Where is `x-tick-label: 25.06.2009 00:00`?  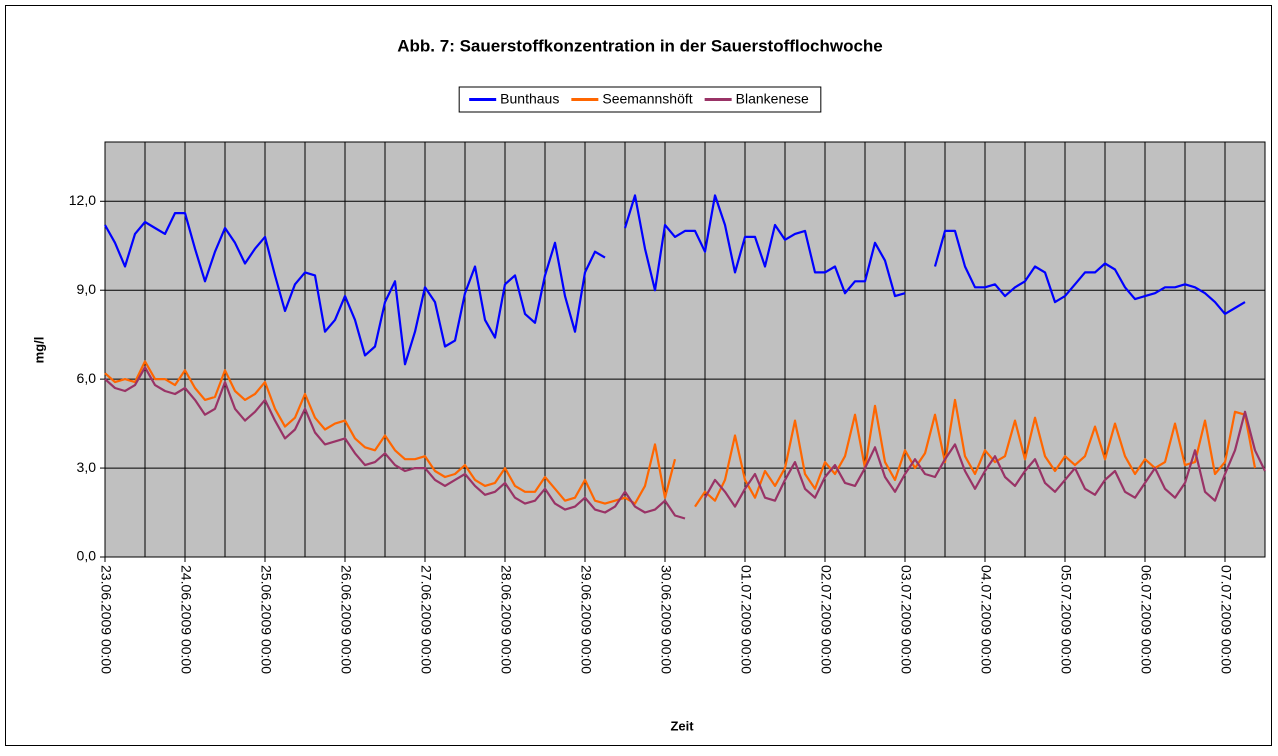
x-tick-label: 25.06.2009 00:00 is located at coordinates (266, 619).